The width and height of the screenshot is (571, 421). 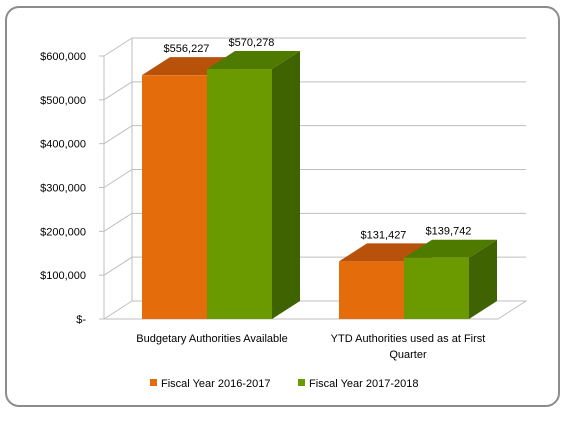 I want to click on y-tick-label: $100,000, so click(x=63, y=276).